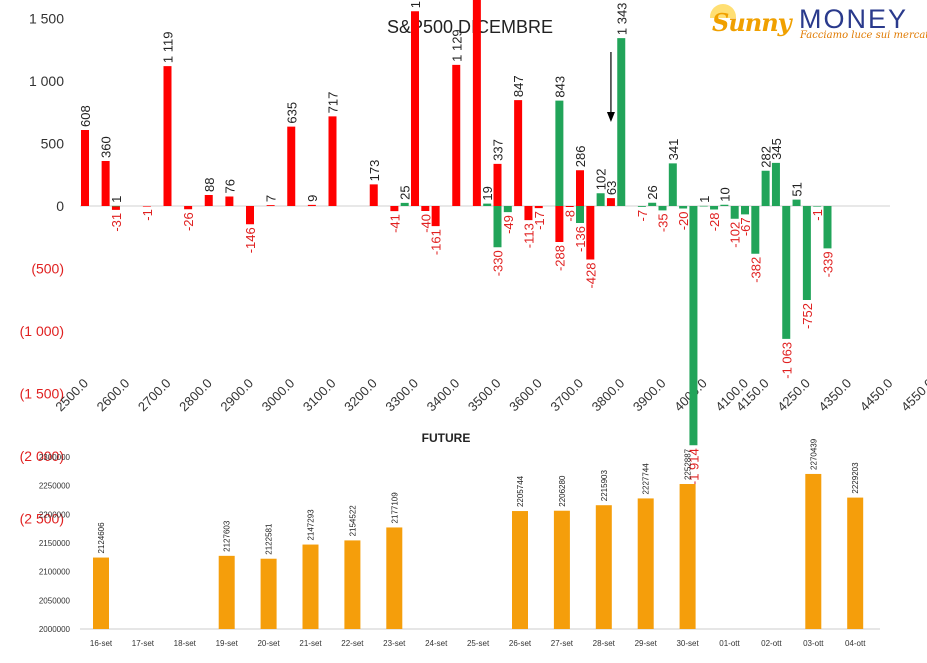 This screenshot has height=663, width=927. I want to click on data-label: -40, so click(425, 223).